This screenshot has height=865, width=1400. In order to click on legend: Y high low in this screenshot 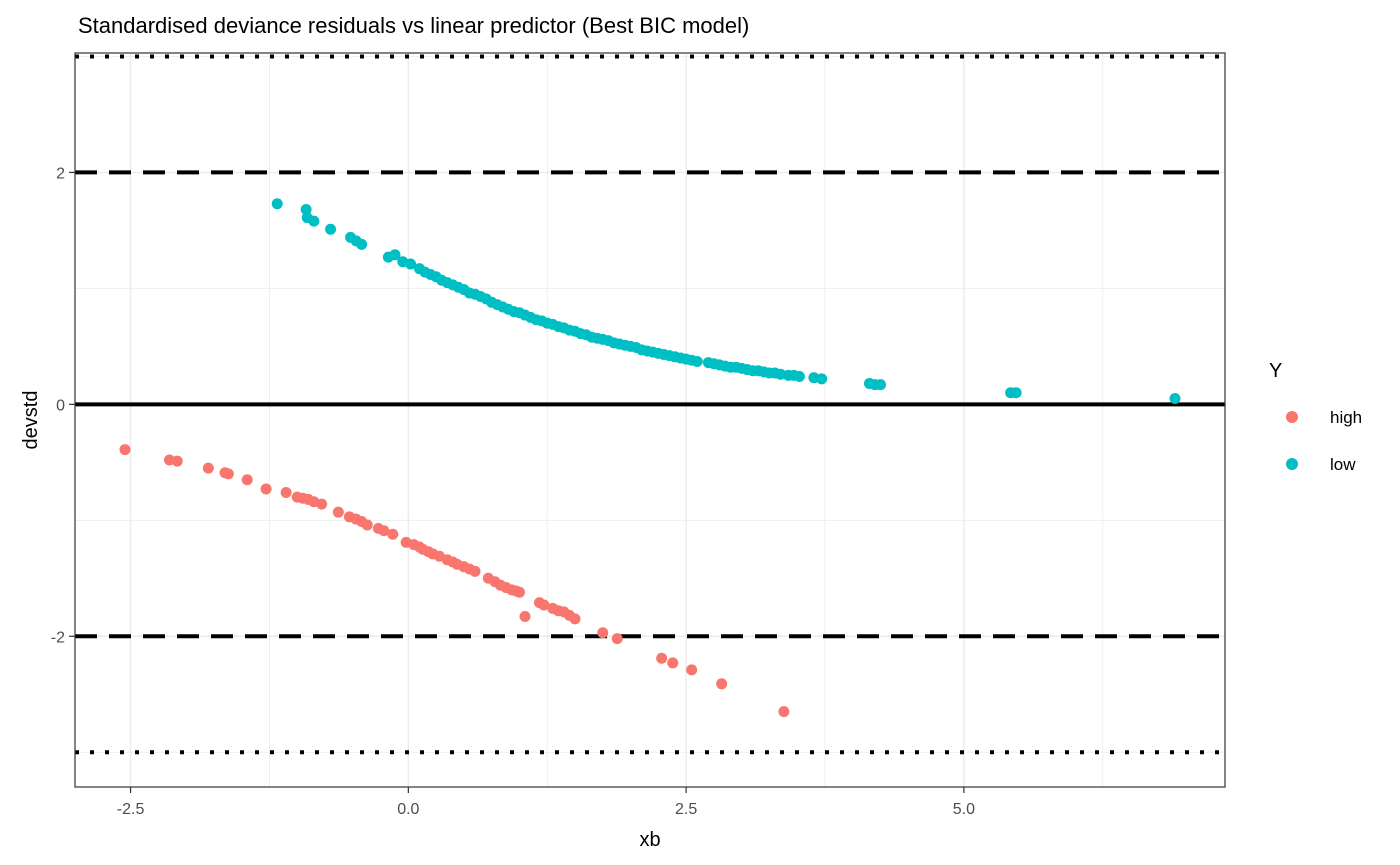, I will do `click(1315, 417)`.